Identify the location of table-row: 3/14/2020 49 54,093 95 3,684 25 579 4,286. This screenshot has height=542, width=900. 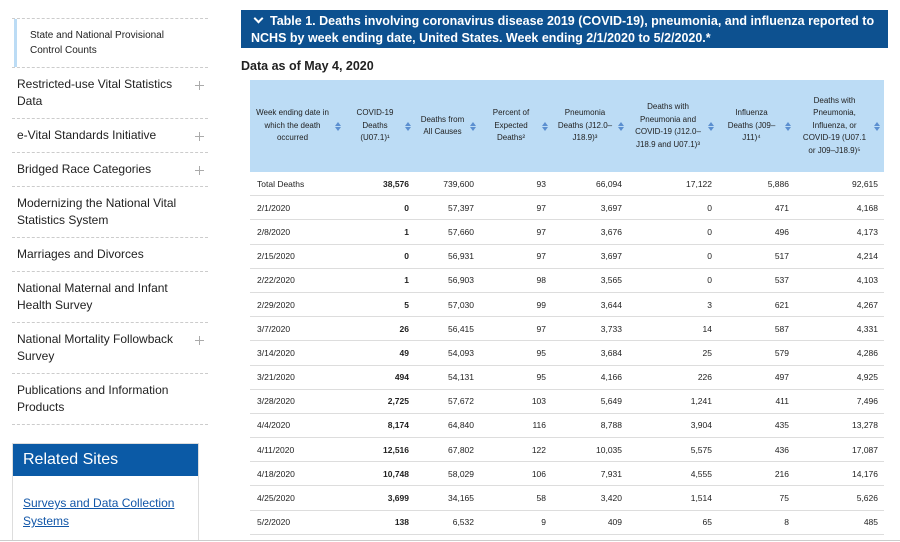
(567, 353).